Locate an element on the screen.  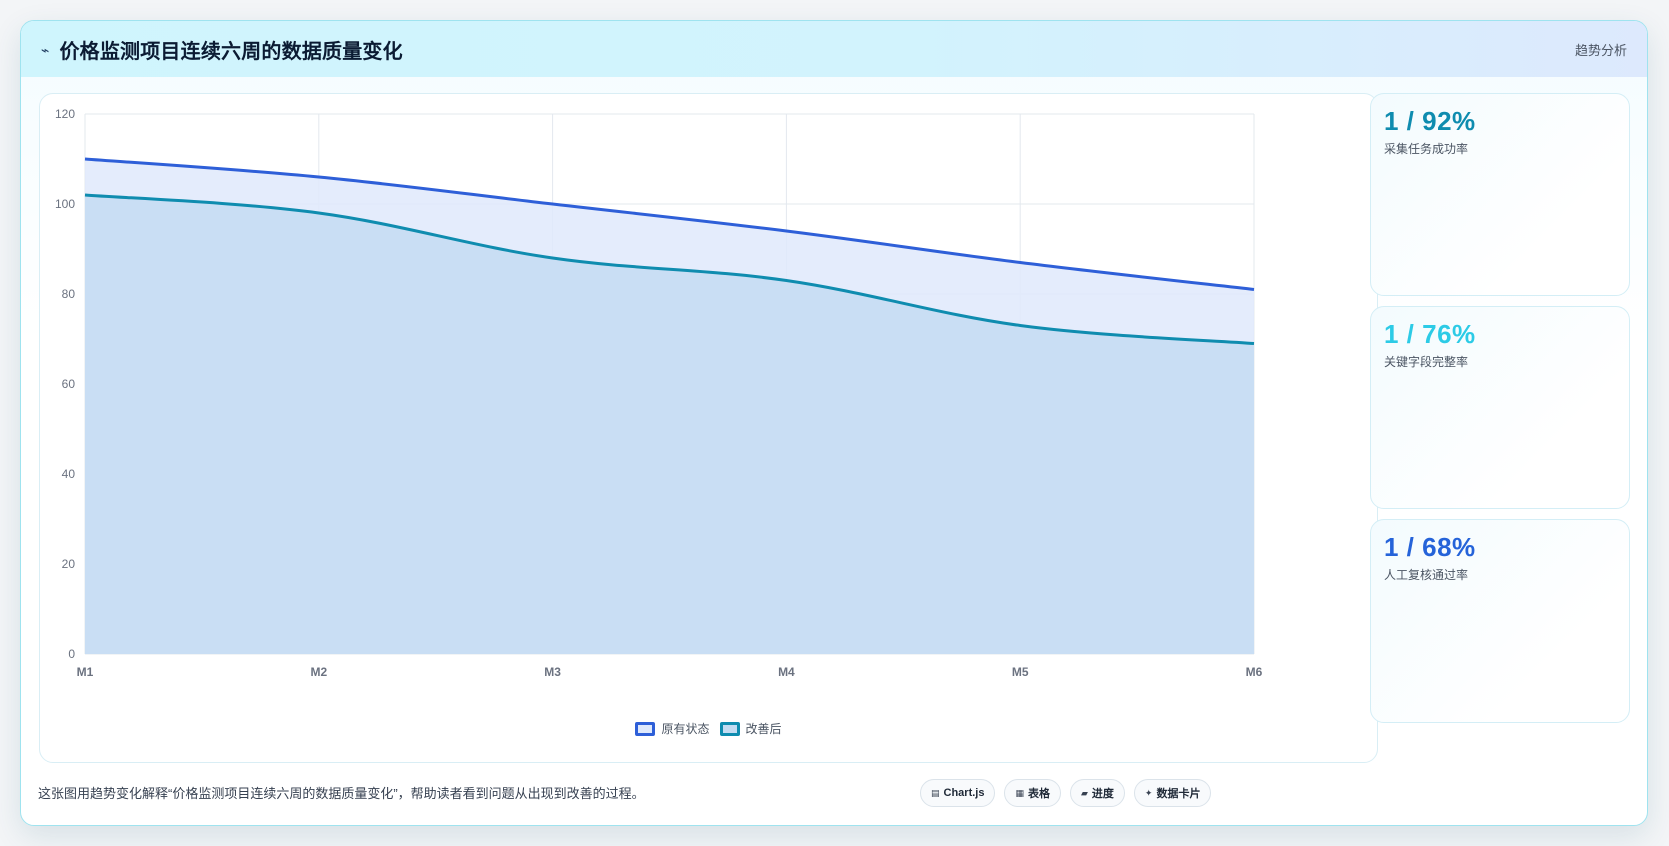
kpi-card-completeness-rate: 1 / 76% 关键字段完整率 is located at coordinates (1500, 407).